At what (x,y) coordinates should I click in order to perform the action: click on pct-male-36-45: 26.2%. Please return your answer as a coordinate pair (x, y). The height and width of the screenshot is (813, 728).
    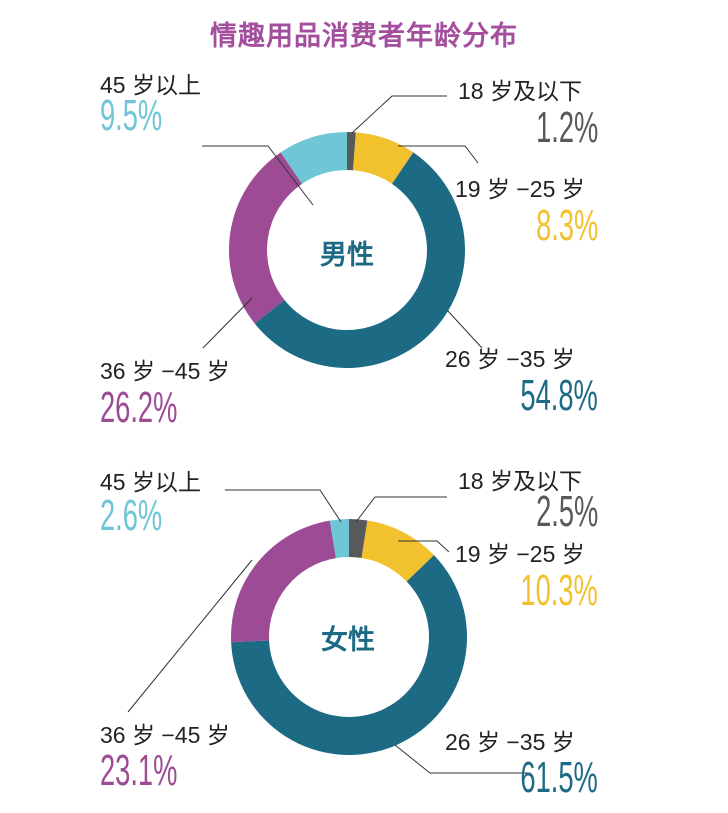
    Looking at the image, I should click on (139, 407).